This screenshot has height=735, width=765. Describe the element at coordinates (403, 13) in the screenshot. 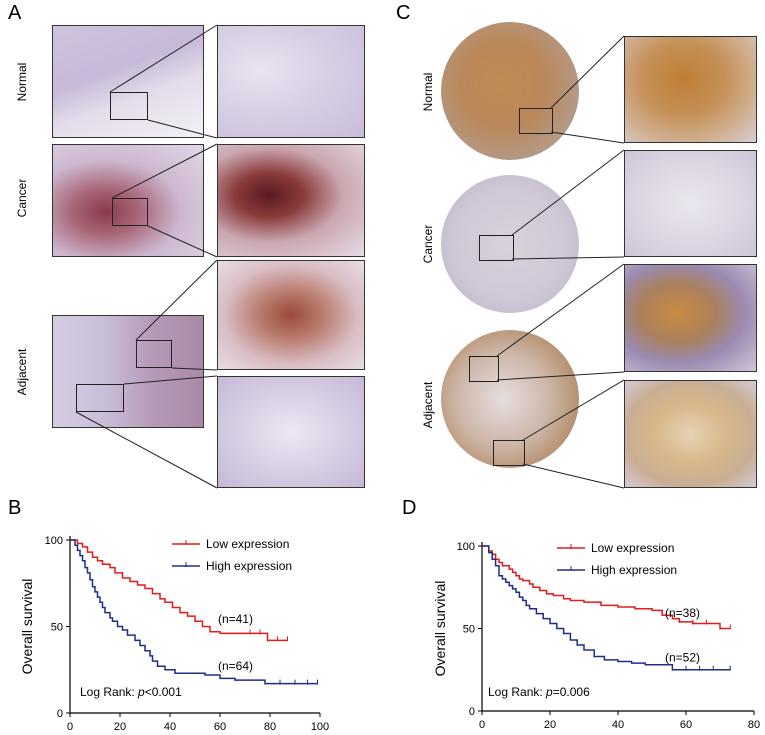

I see `panel-c-letter: C` at that location.